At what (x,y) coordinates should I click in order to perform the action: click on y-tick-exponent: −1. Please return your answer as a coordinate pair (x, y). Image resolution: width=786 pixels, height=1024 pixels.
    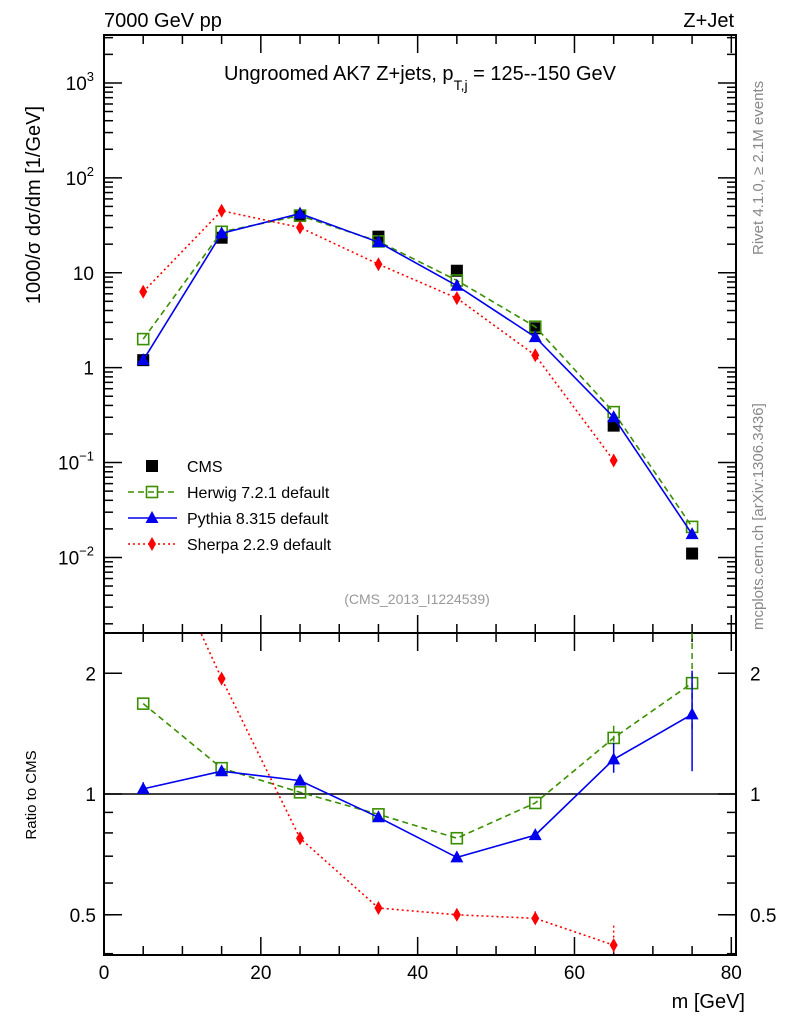
    Looking at the image, I should click on (86, 456).